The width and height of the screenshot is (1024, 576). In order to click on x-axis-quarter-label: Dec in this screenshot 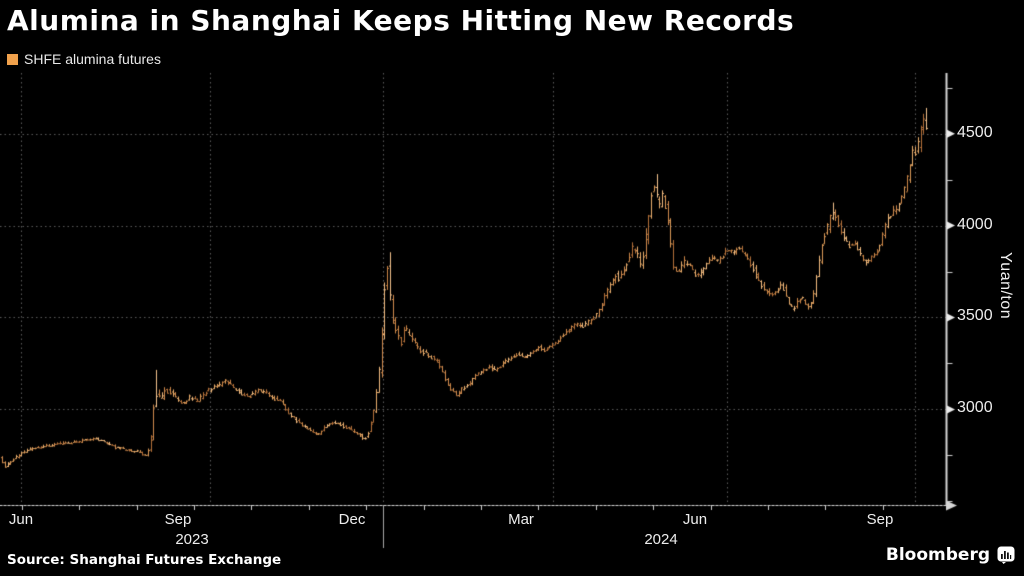, I will do `click(352, 519)`.